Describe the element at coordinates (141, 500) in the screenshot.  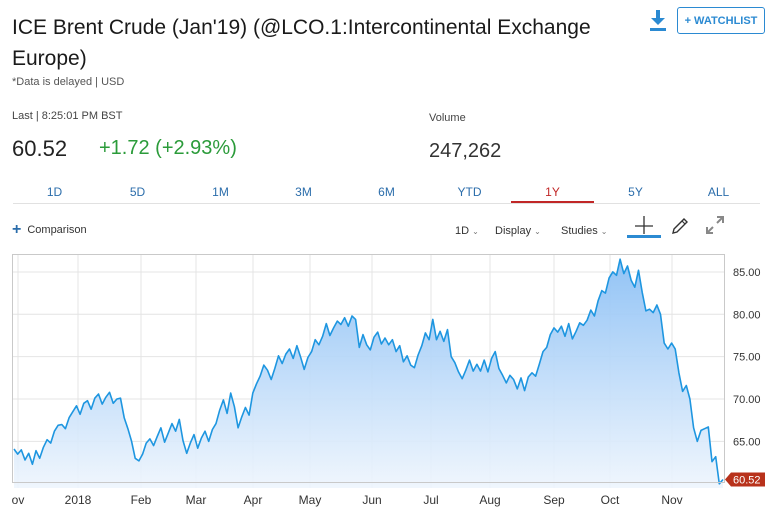
I see `x-tick-label: Feb` at that location.